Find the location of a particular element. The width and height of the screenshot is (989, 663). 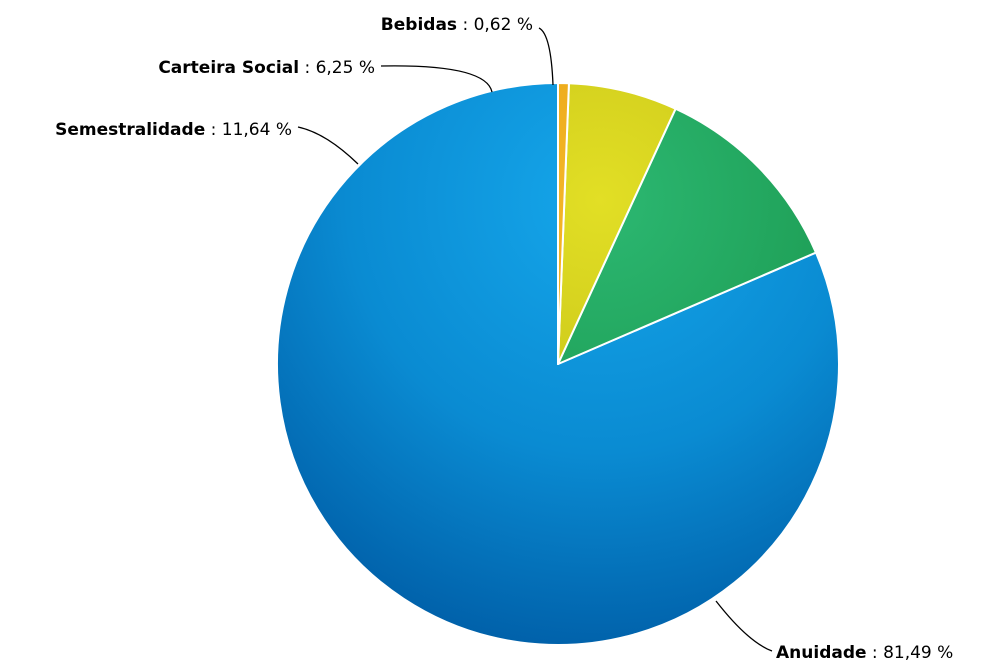

data-label: Semestralidade : 11,64 % is located at coordinates (173, 130).